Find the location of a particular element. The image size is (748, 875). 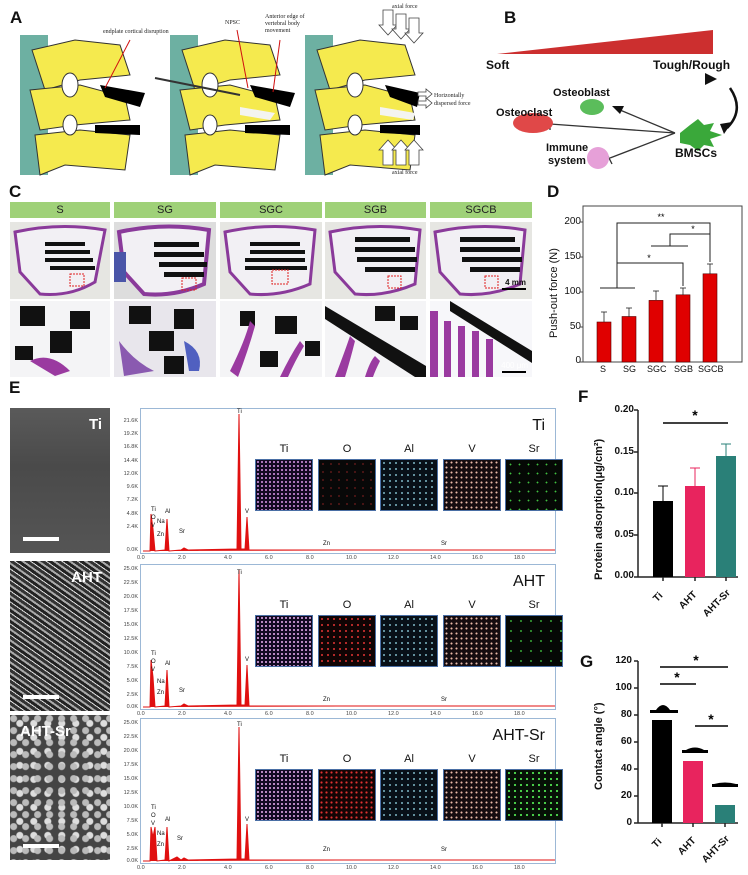

y-tick: 0 is located at coordinates (578, 360).